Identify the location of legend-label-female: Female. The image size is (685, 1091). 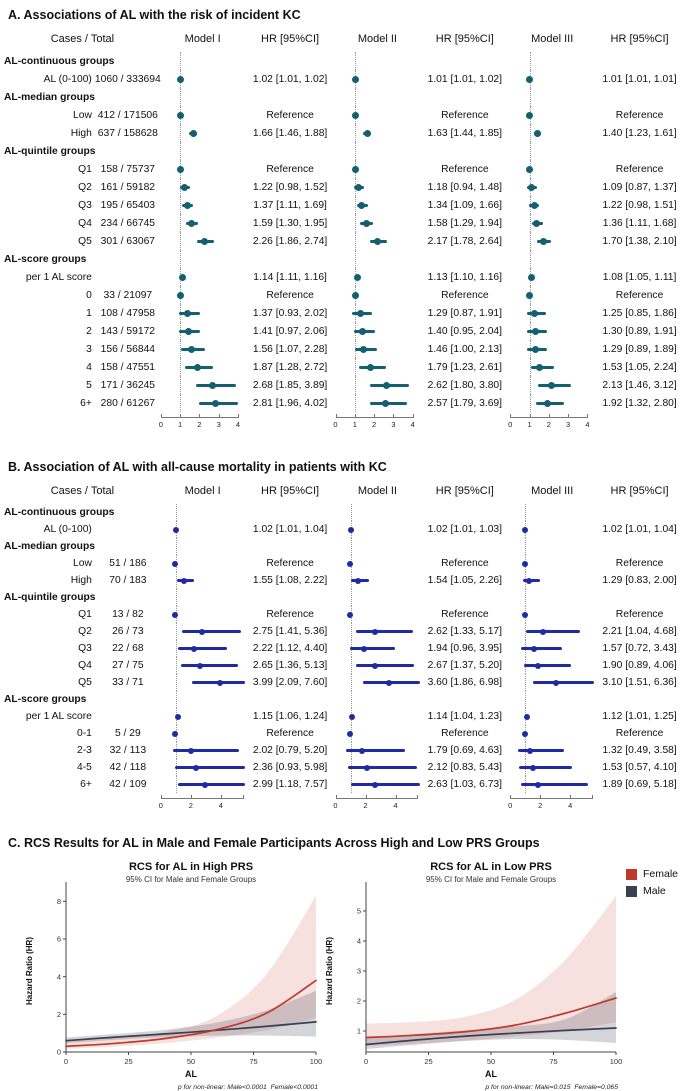
(661, 874).